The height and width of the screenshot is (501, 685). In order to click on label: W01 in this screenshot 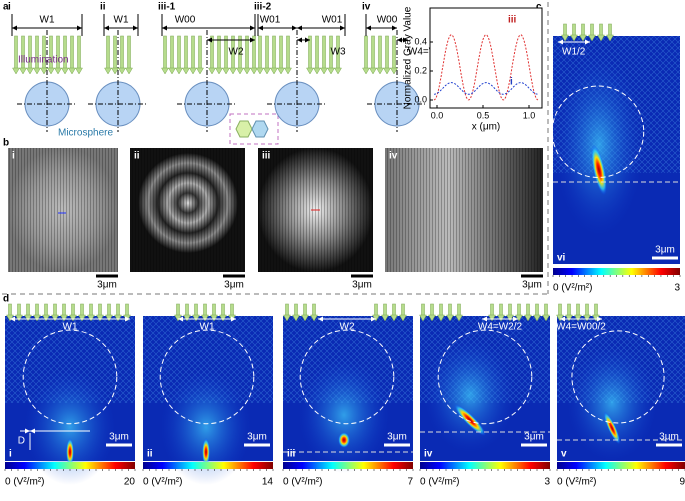, I will do `click(332, 20)`.